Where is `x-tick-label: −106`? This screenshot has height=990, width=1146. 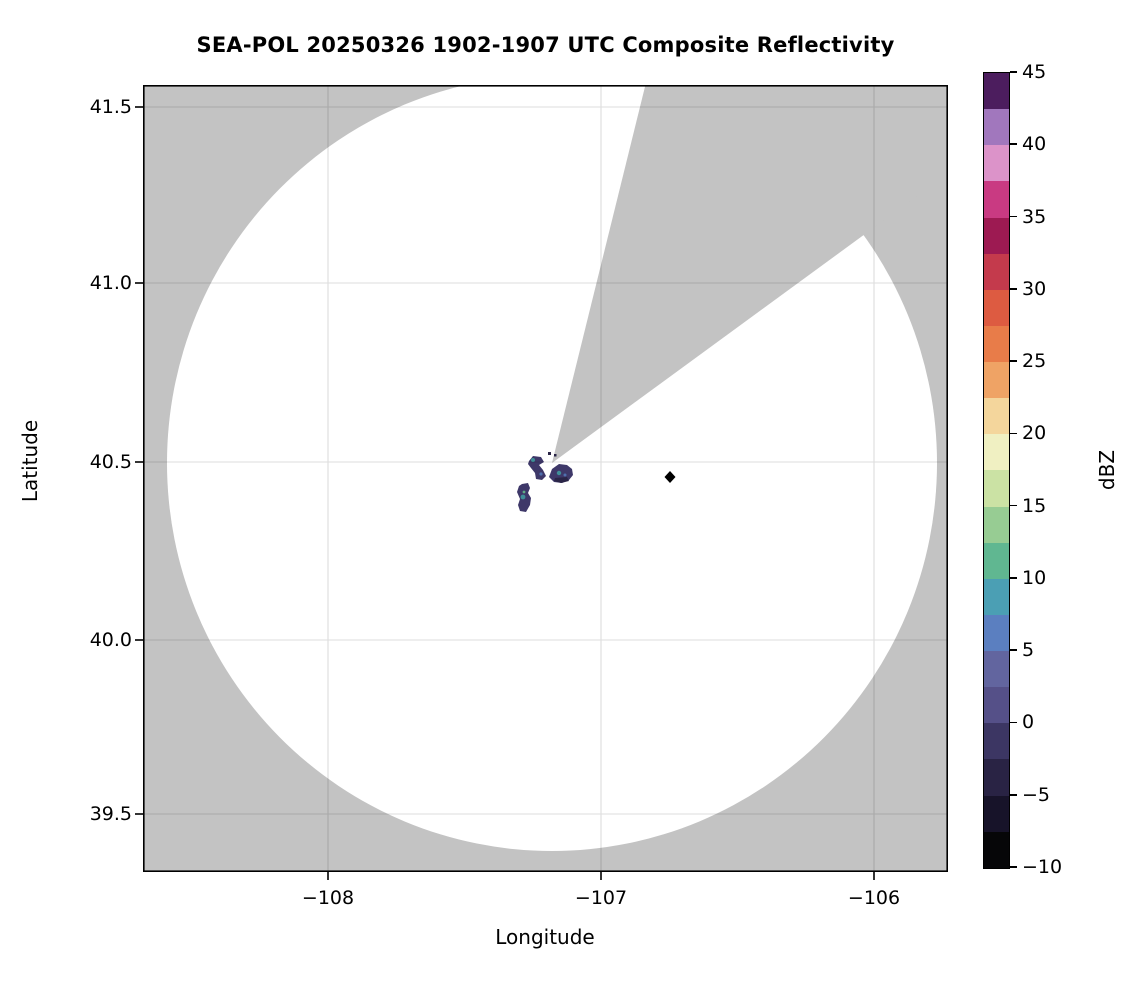 x-tick-label: −106 is located at coordinates (874, 898).